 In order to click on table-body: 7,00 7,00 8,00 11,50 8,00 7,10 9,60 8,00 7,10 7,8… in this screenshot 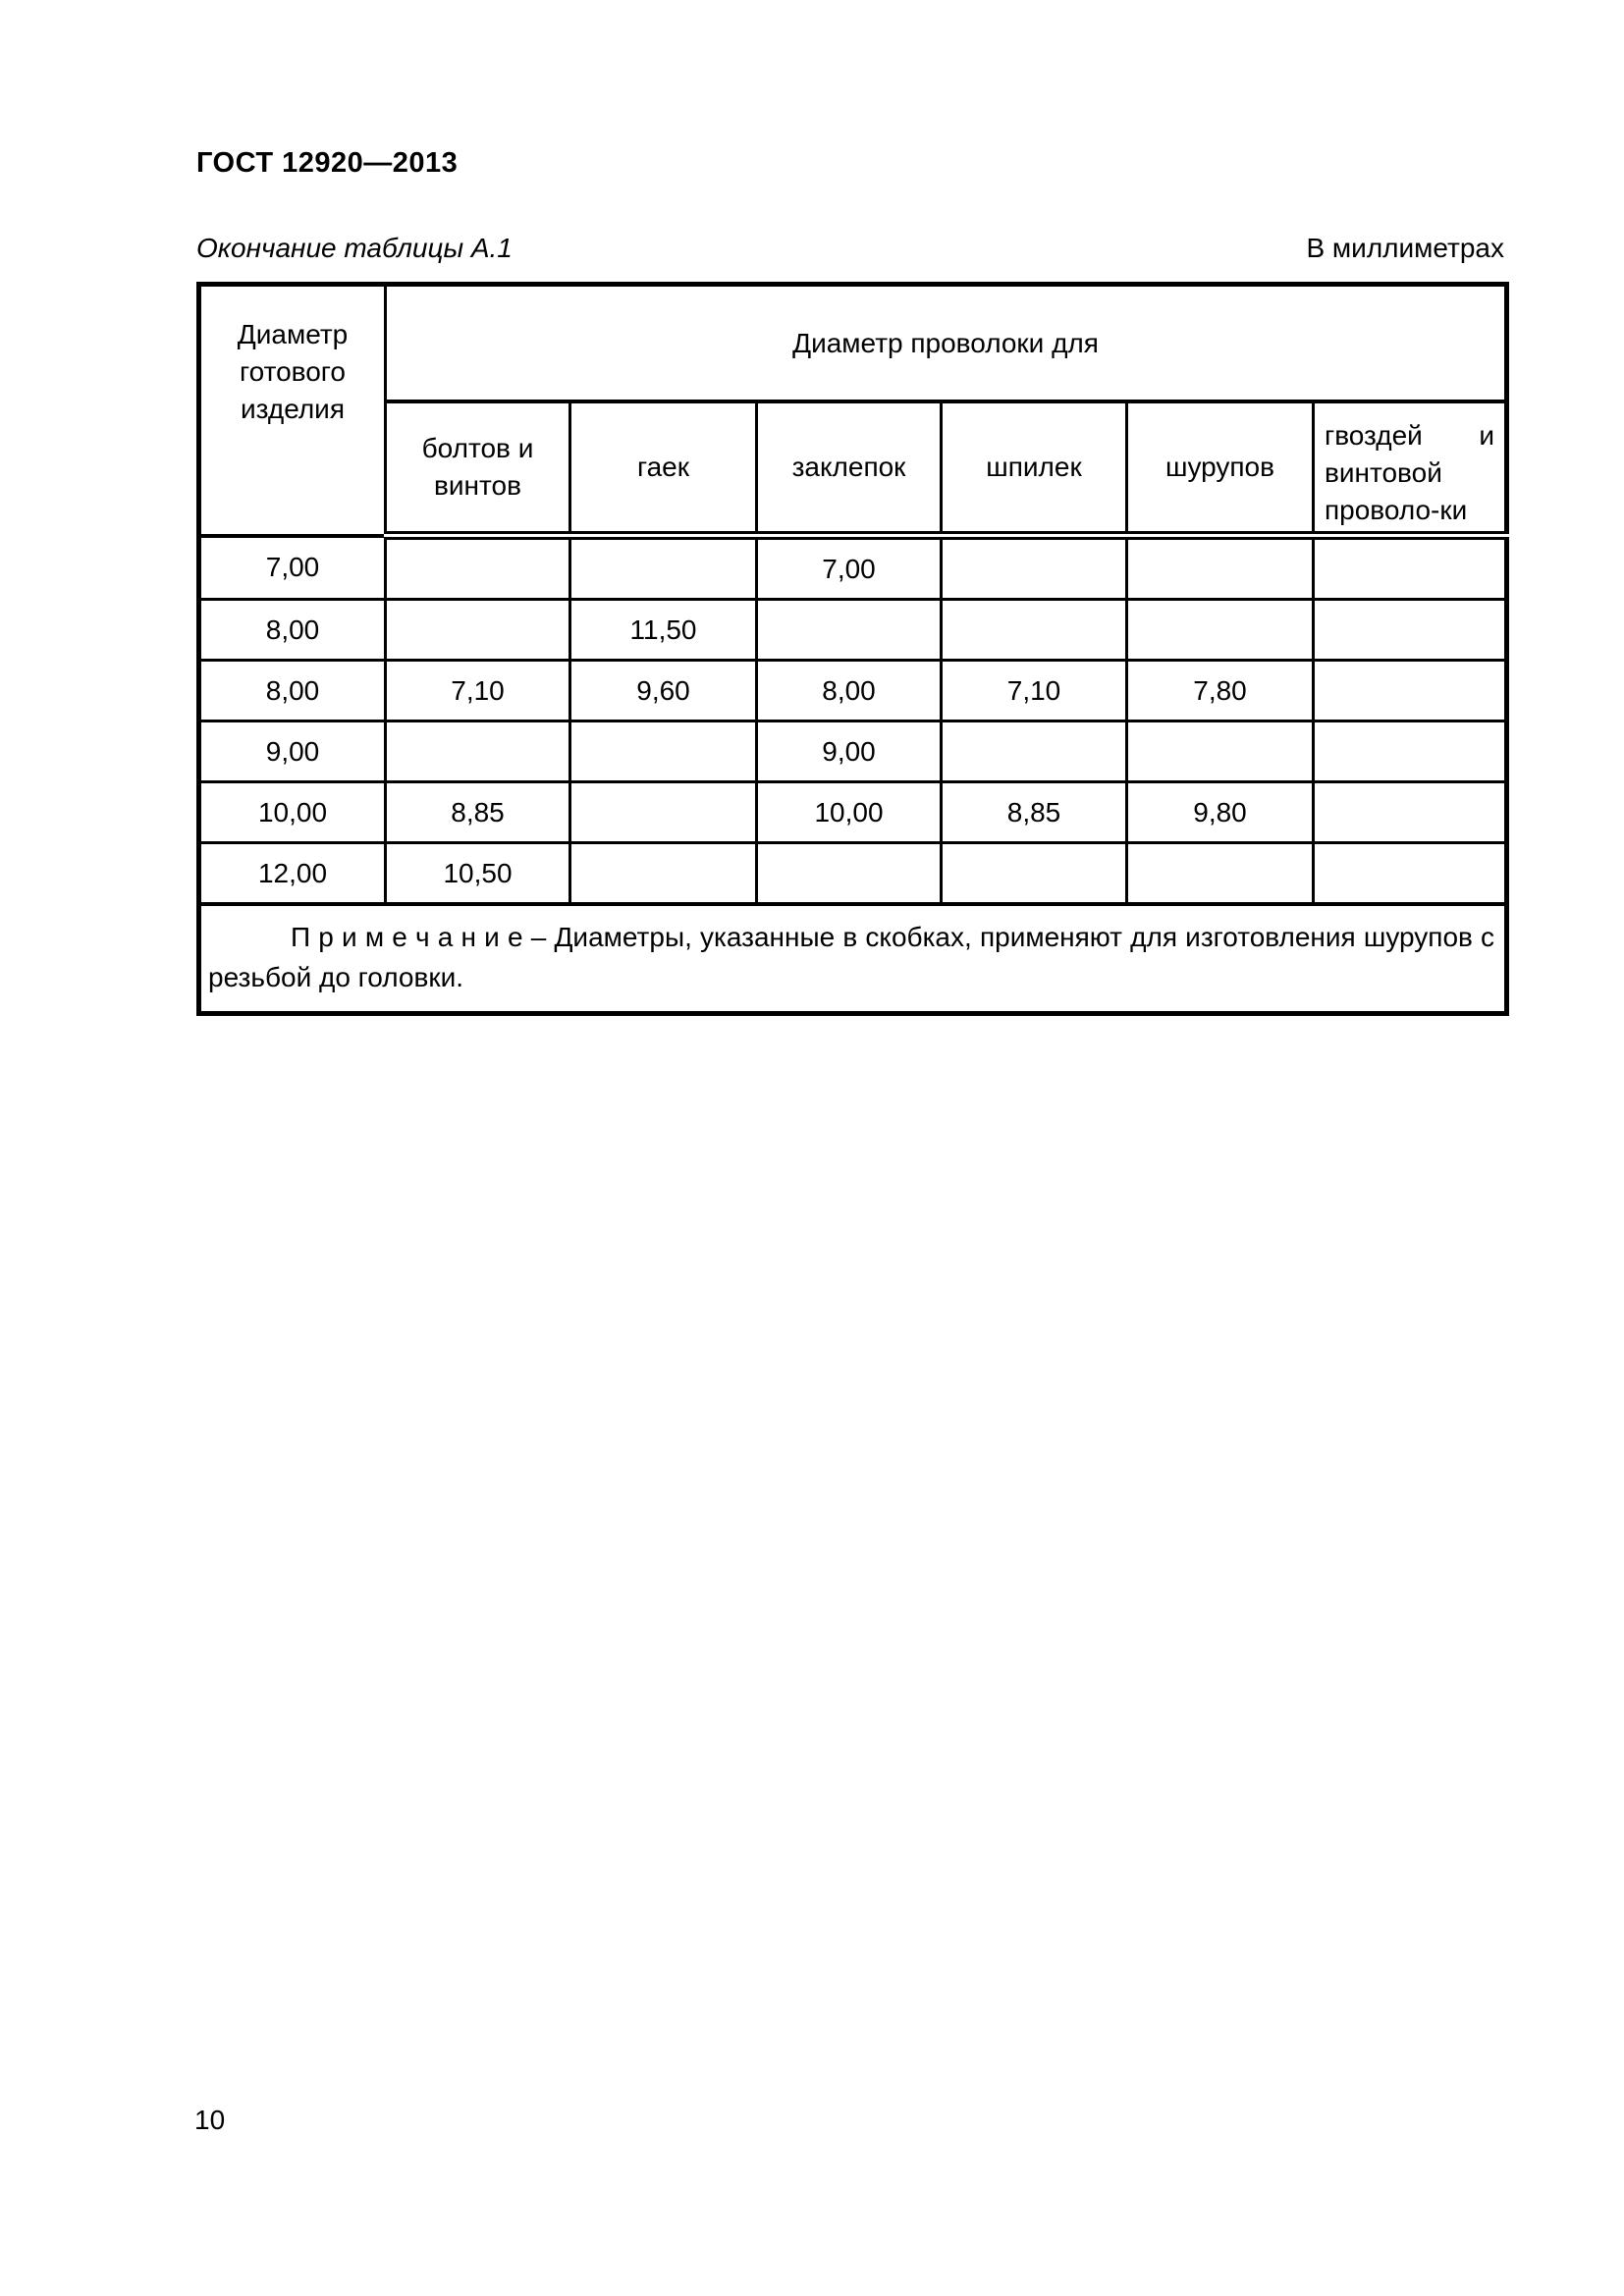, I will do `click(853, 720)`.